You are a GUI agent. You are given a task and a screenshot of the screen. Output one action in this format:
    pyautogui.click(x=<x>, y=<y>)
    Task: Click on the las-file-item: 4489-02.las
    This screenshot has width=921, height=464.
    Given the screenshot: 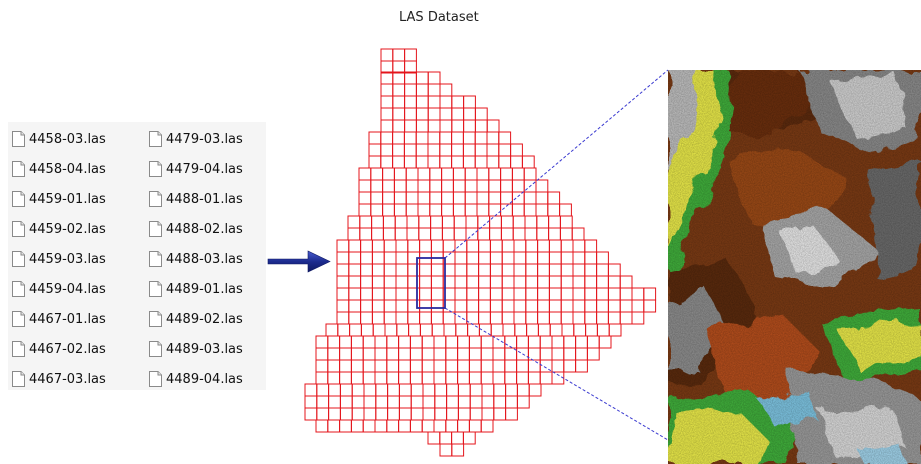 What is the action you would take?
    pyautogui.click(x=196, y=319)
    